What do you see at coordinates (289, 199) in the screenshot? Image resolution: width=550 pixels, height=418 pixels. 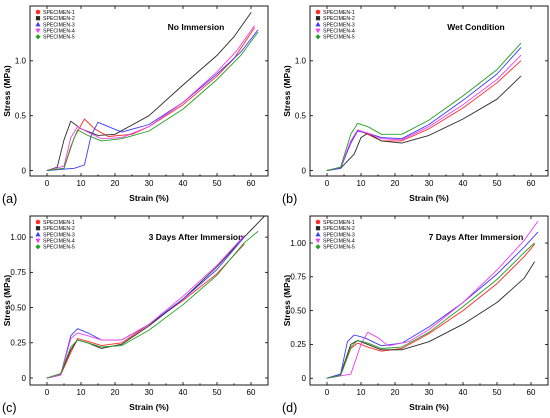 I see `panel-letter: (b)` at bounding box center [289, 199].